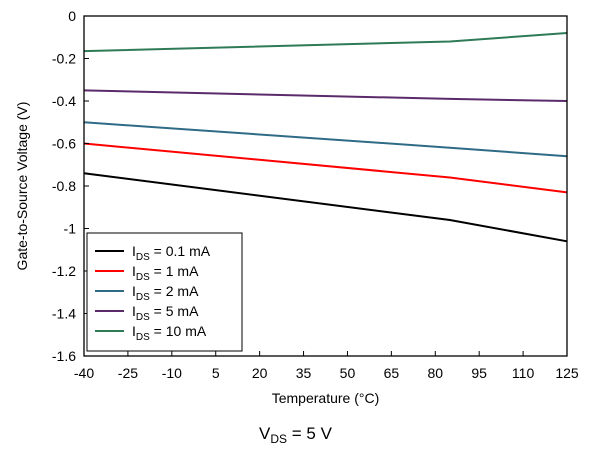 The width and height of the screenshot is (591, 451). What do you see at coordinates (279, 439) in the screenshot?
I see `caption-subscript: DS` at bounding box center [279, 439].